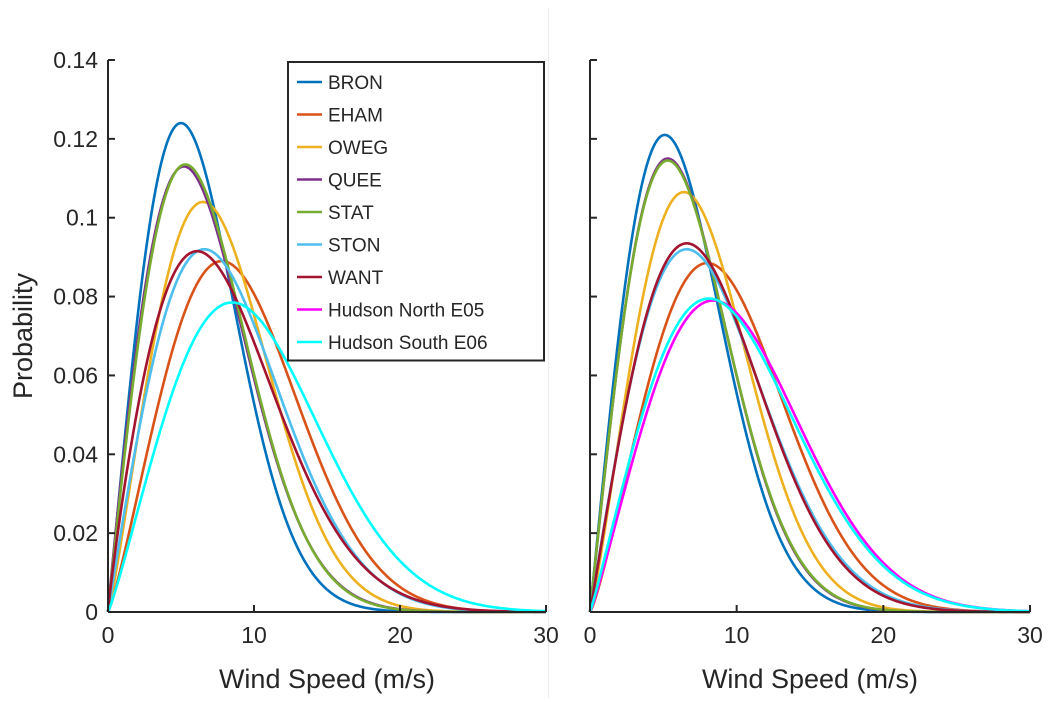 The width and height of the screenshot is (1050, 702). What do you see at coordinates (884, 635) in the screenshot?
I see `panel-right-x-tick-label: 20` at bounding box center [884, 635].